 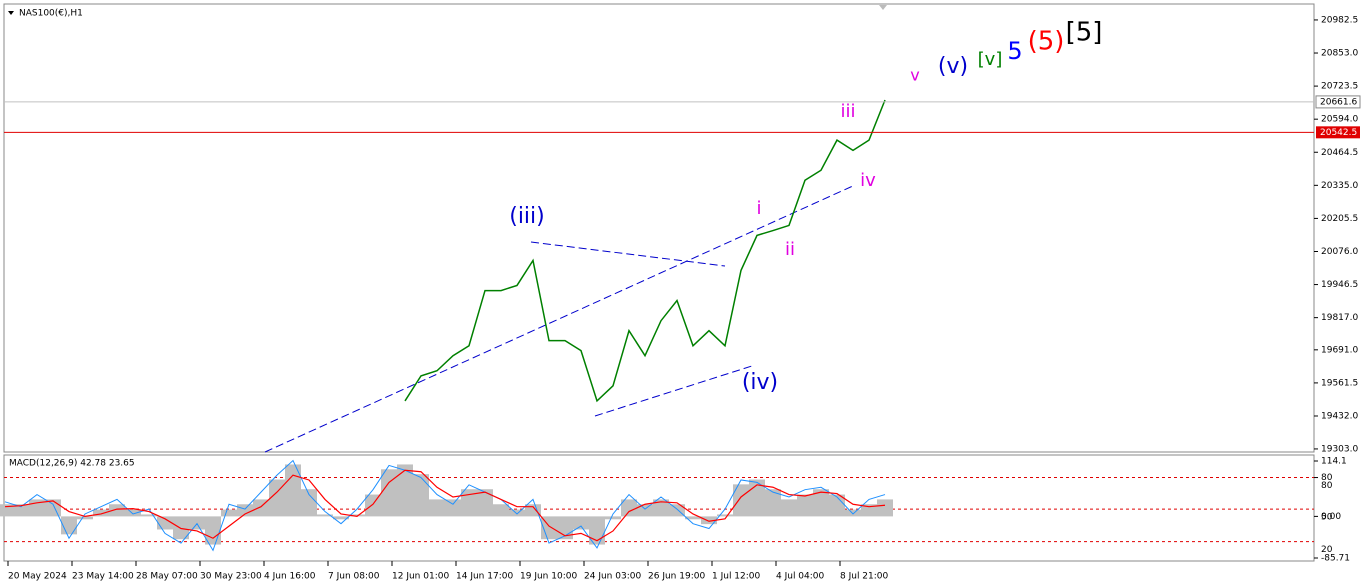 I want to click on x-tick-label: 8 Jul 21:00, so click(x=864, y=577).